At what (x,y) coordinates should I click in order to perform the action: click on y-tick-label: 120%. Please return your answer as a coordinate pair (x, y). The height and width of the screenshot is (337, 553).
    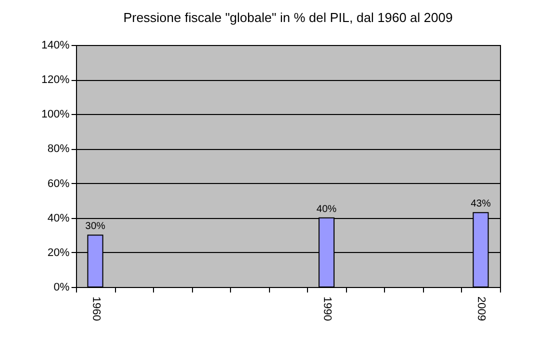
    Looking at the image, I should click on (55, 80).